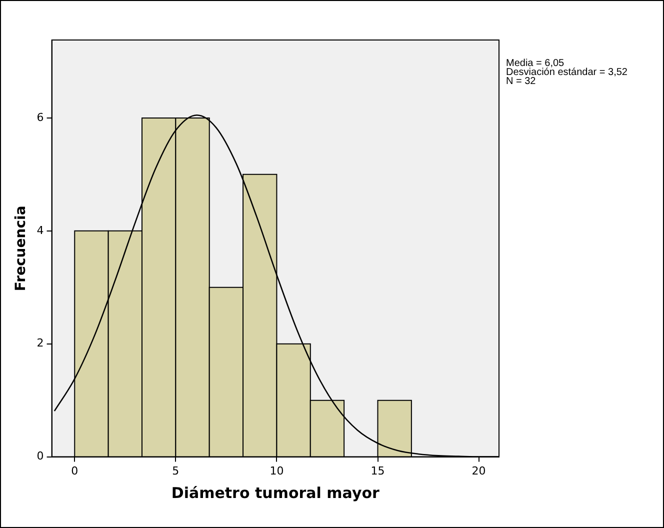 Image resolution: width=664 pixels, height=528 pixels. Describe the element at coordinates (275, 493) in the screenshot. I see `x-axis-title: Diámetro tumoral mayor` at that location.